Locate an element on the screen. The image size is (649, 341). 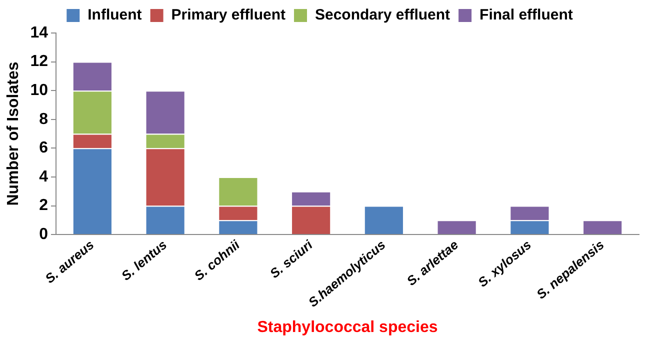
x-axis-title: Staphylococcal species is located at coordinates (347, 327).